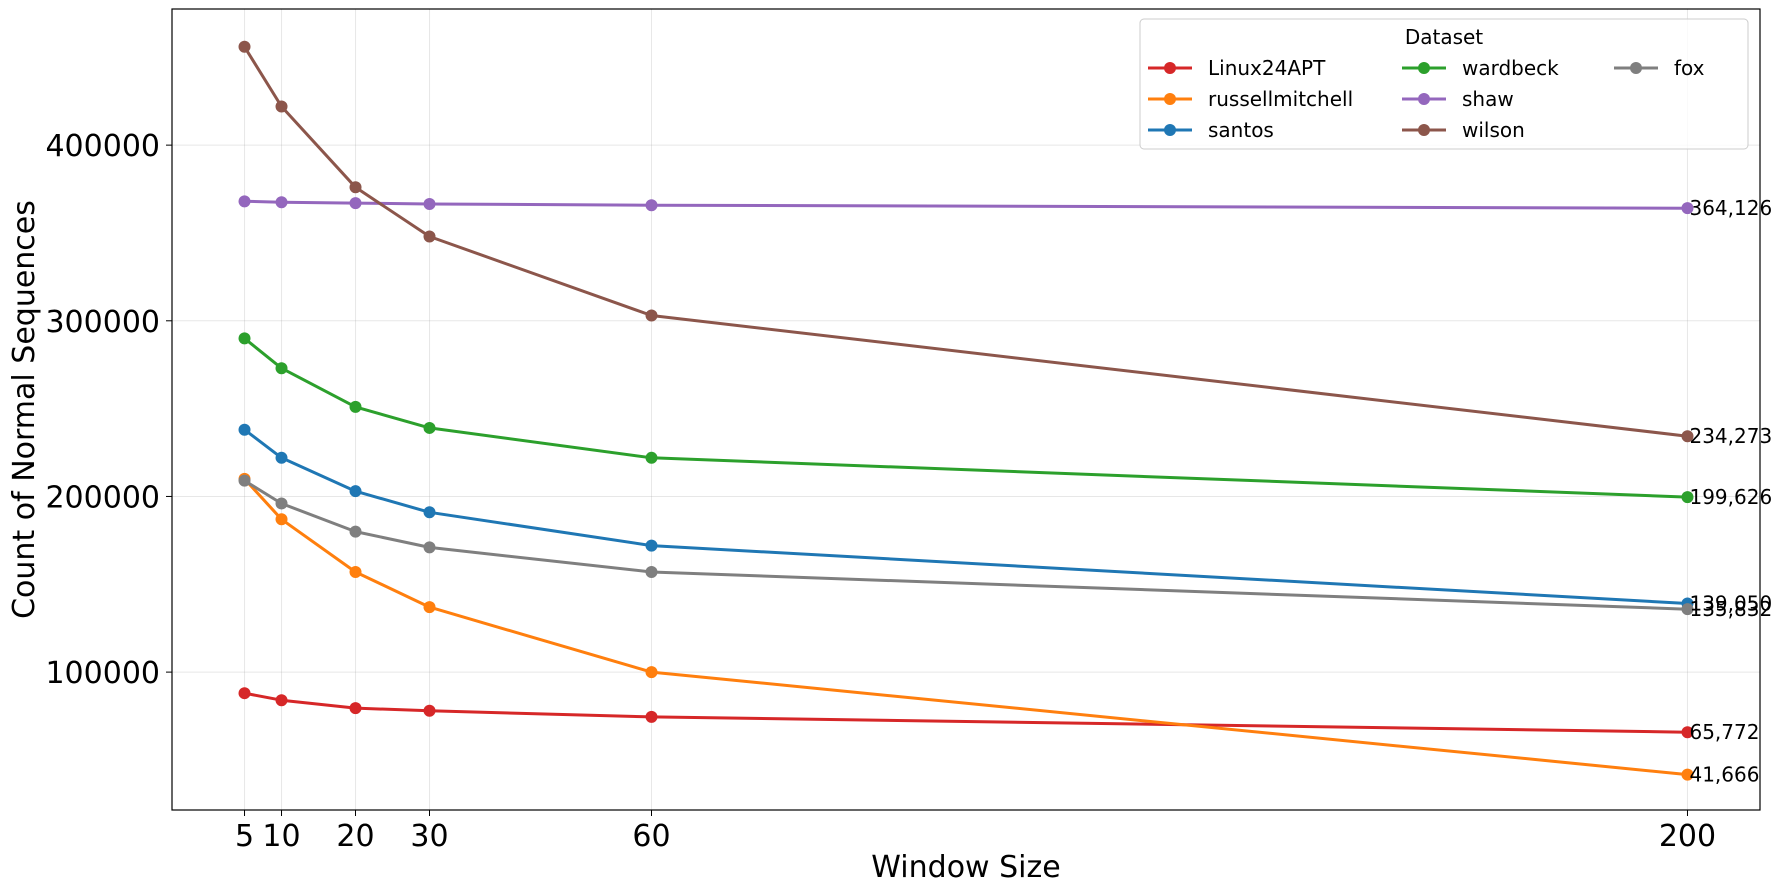 Image resolution: width=1781 pixels, height=889 pixels. I want to click on x-tick-label: 10, so click(281, 836).